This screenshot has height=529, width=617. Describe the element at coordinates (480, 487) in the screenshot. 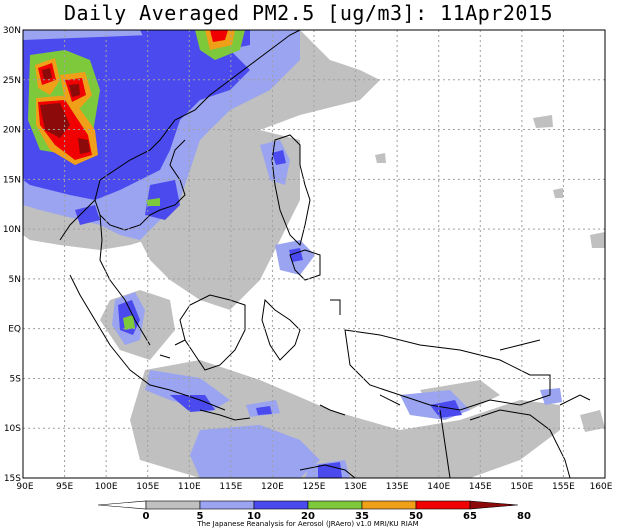

I see `lon-tick-label: 145E` at that location.